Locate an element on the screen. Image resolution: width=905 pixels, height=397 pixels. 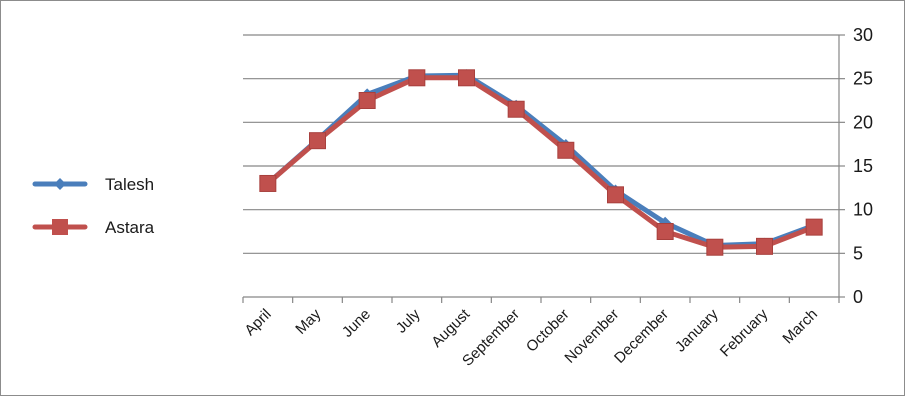
x-tick-label: July is located at coordinates (408, 320).